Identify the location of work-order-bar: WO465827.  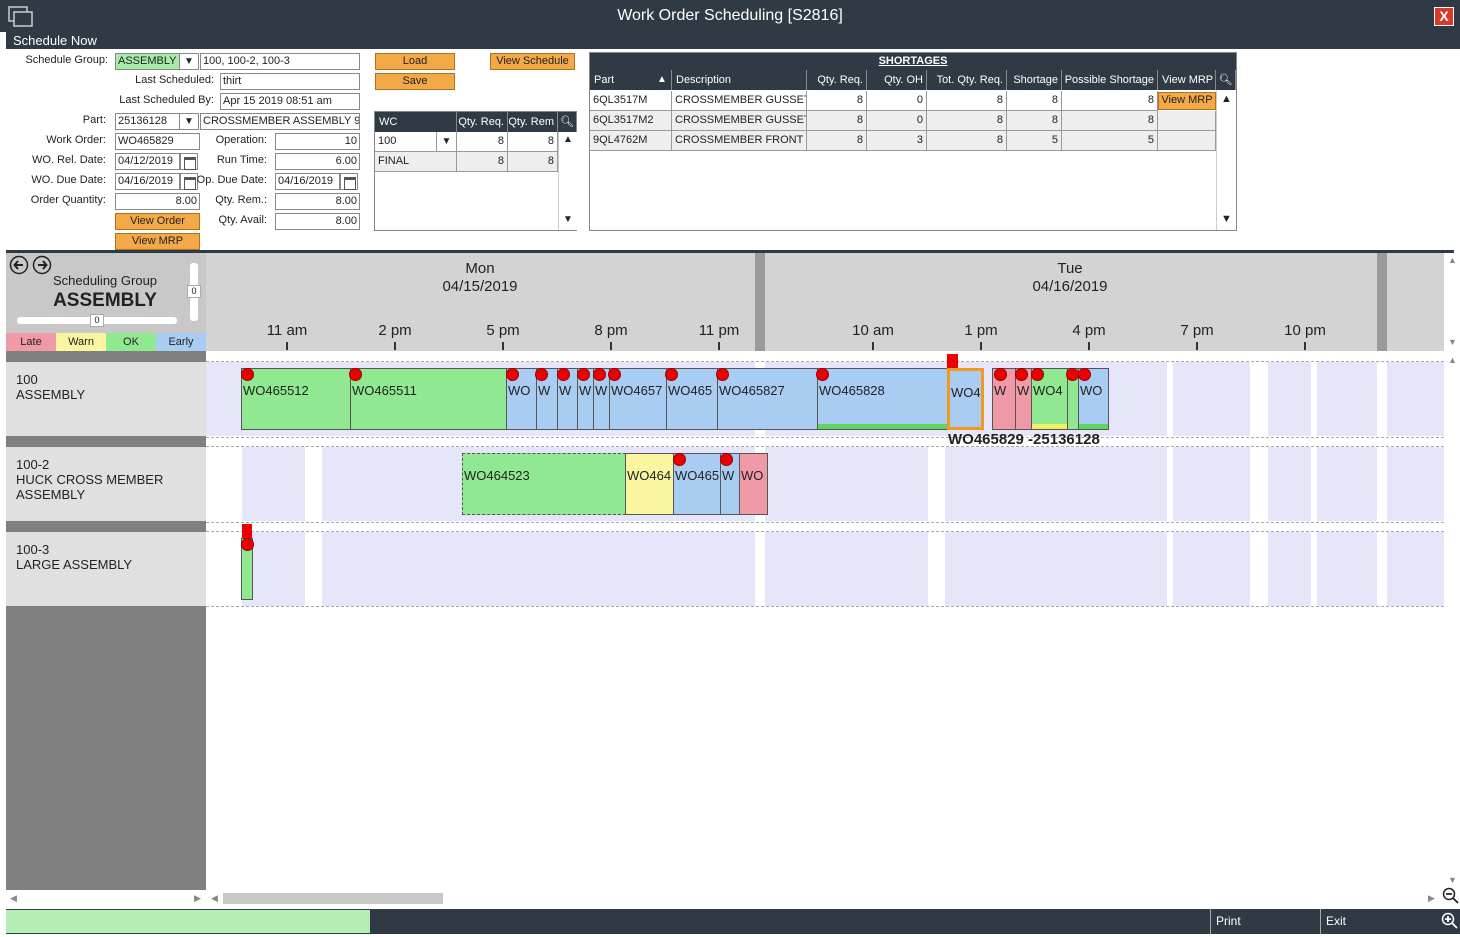
(767, 399).